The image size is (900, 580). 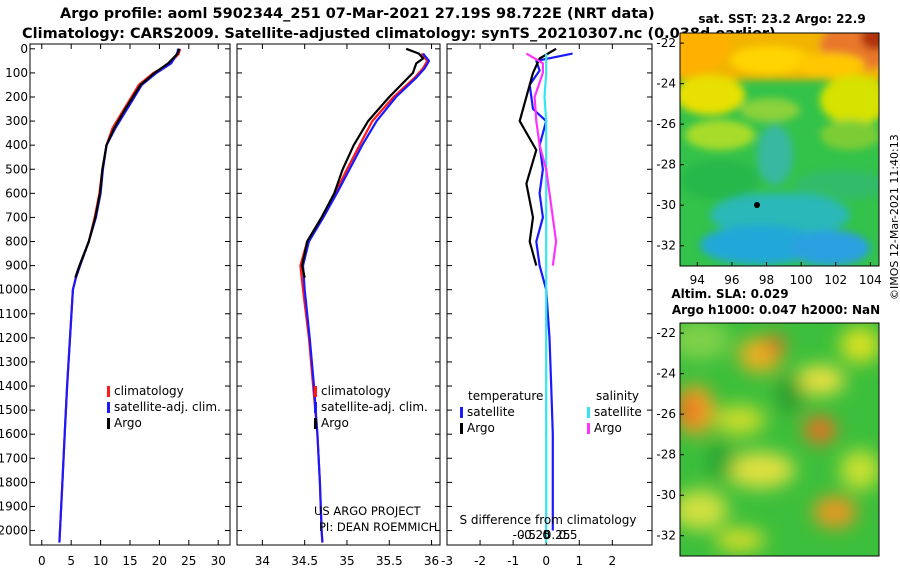 What do you see at coordinates (16, 73) in the screenshot?
I see `y-tick-label: 100` at bounding box center [16, 73].